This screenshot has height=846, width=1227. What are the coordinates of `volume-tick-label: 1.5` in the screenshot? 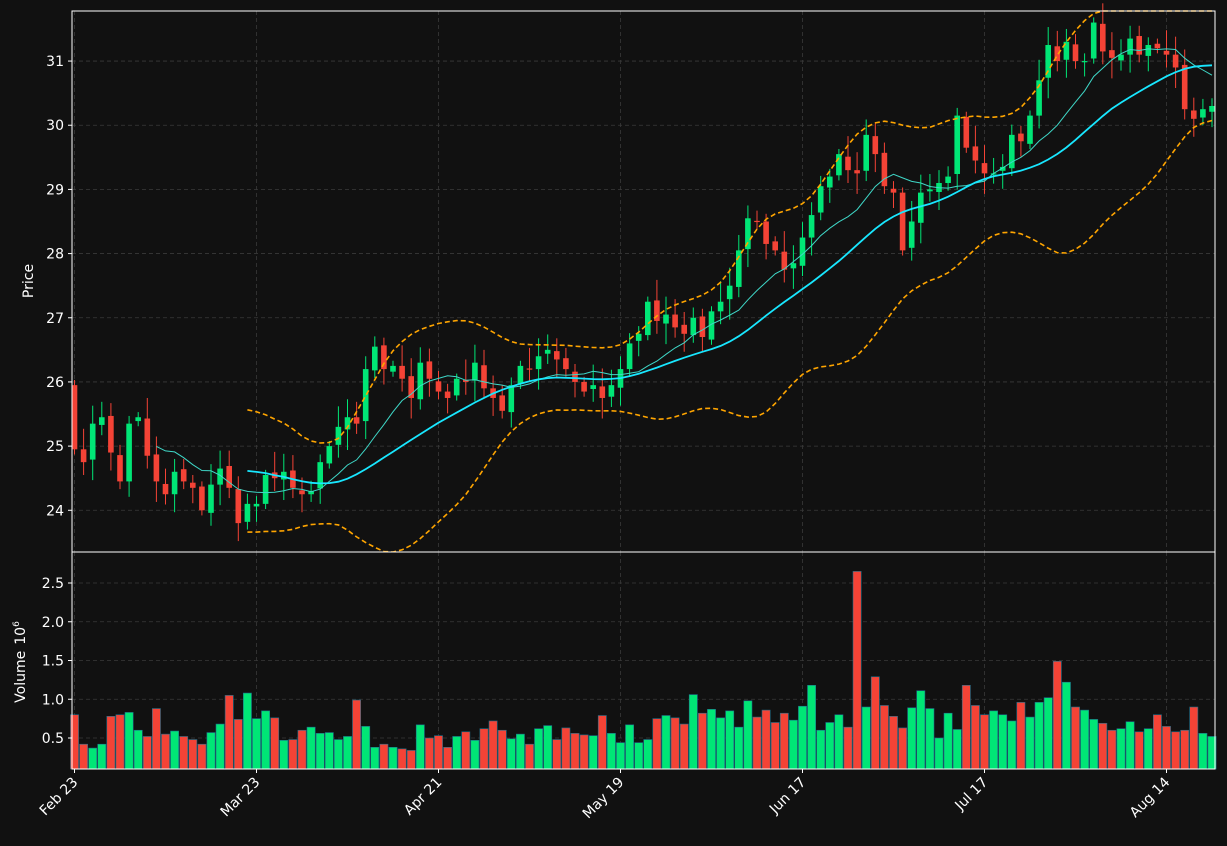 It's located at (53, 662).